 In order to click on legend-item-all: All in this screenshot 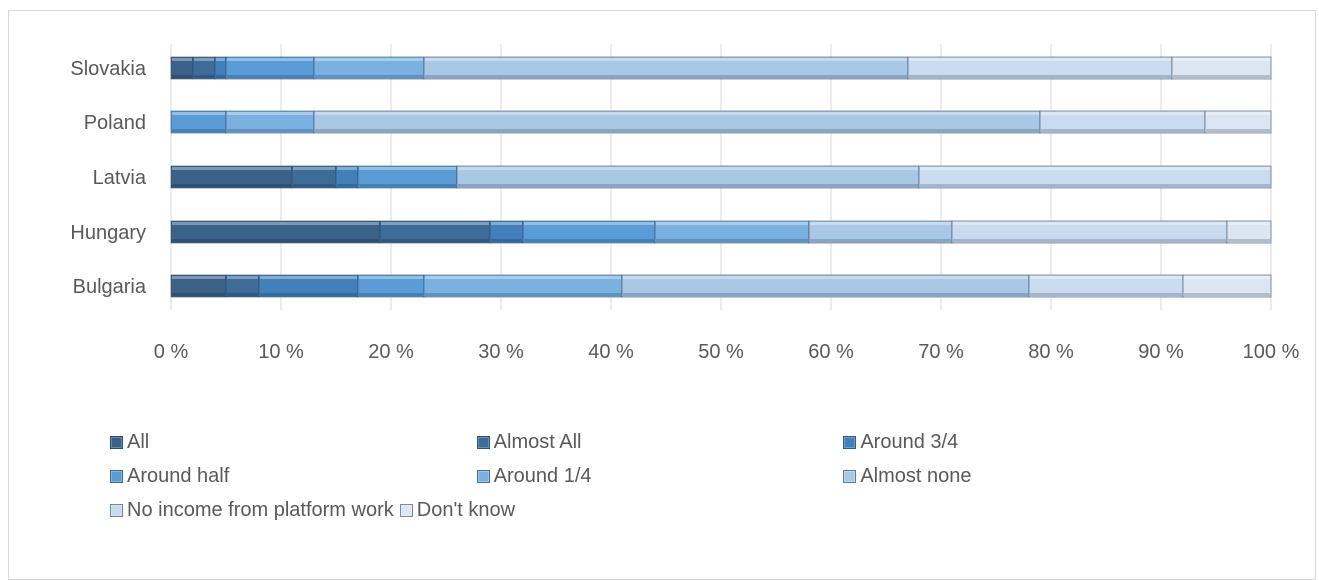, I will do `click(293, 442)`.